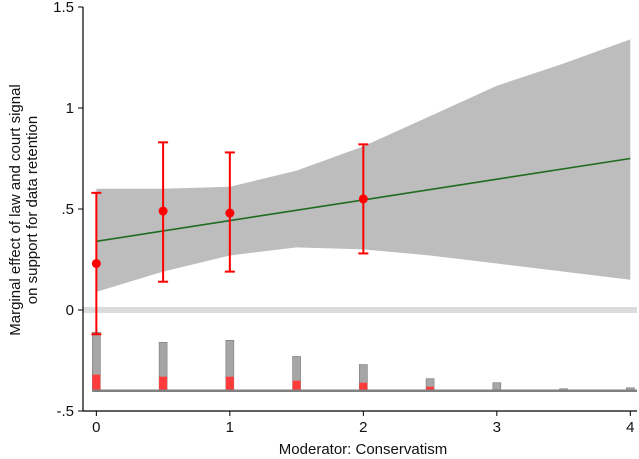  I want to click on x-axis-title: Moderator: Conservatism, so click(363, 449).